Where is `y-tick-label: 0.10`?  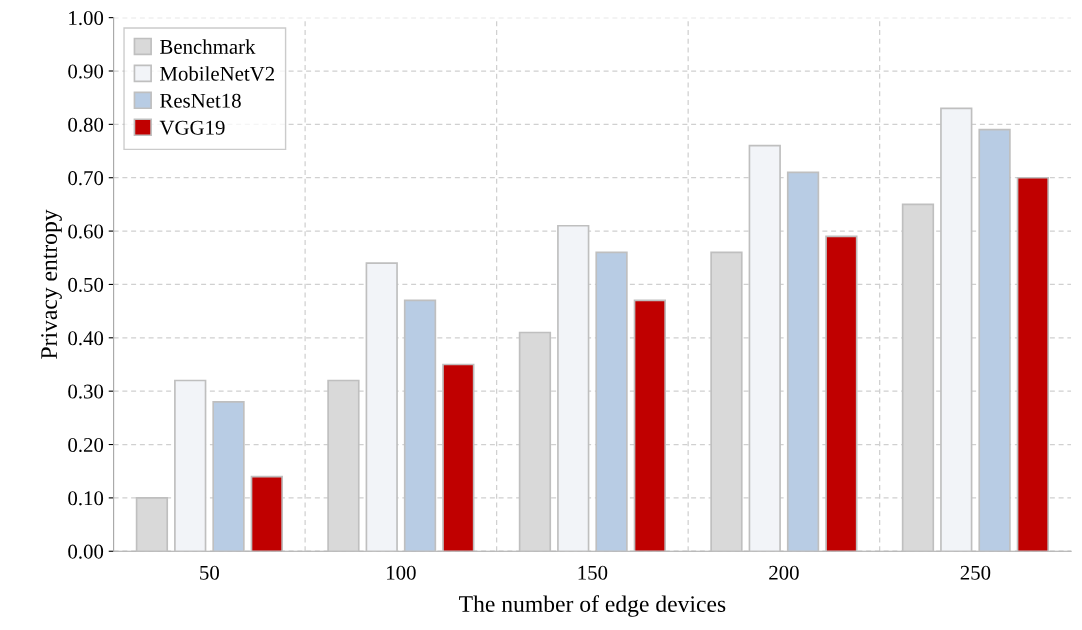
y-tick-label: 0.10 is located at coordinates (86, 498).